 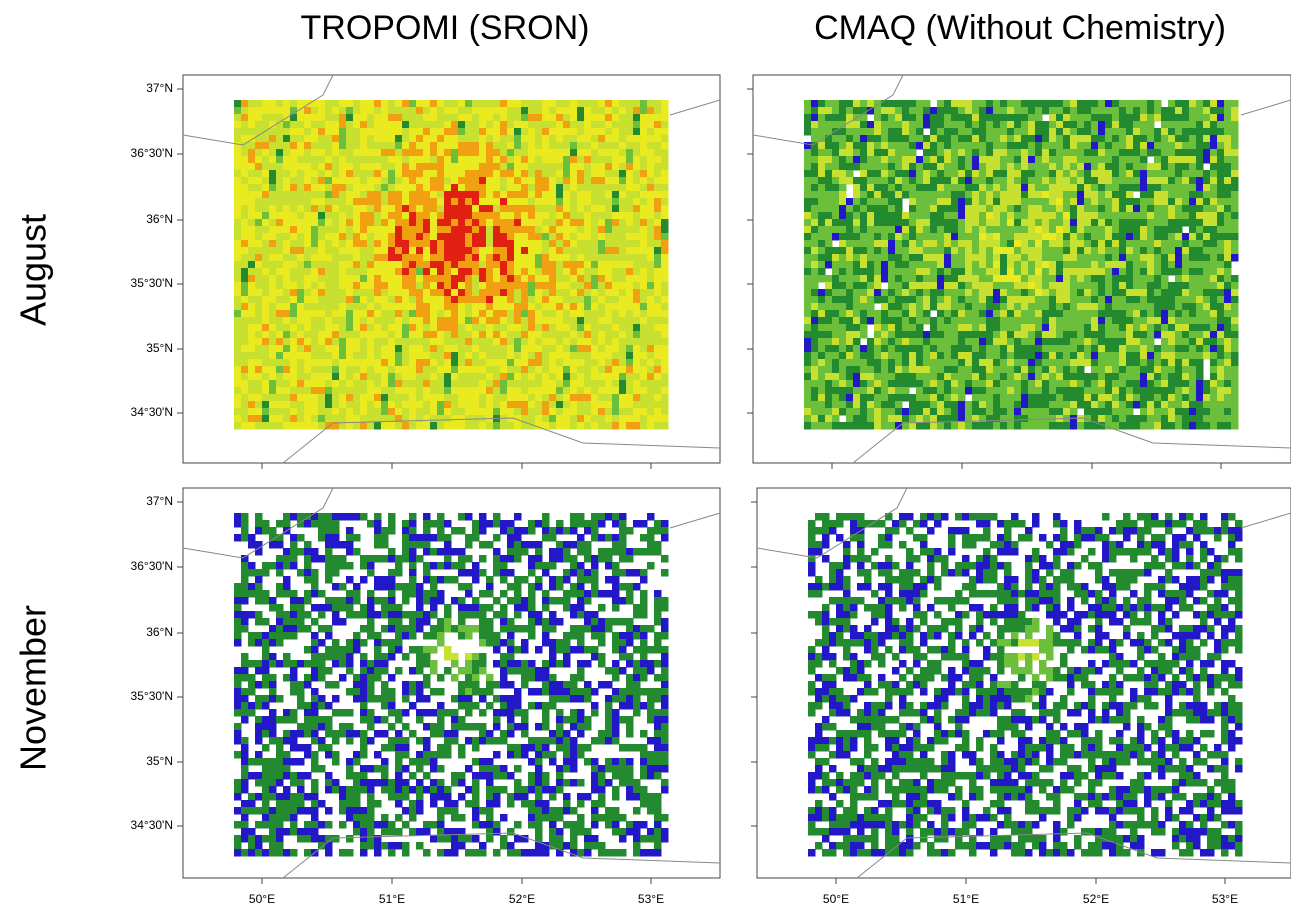 I want to click on lat-tick-label: 35°30'N, so click(x=152, y=283).